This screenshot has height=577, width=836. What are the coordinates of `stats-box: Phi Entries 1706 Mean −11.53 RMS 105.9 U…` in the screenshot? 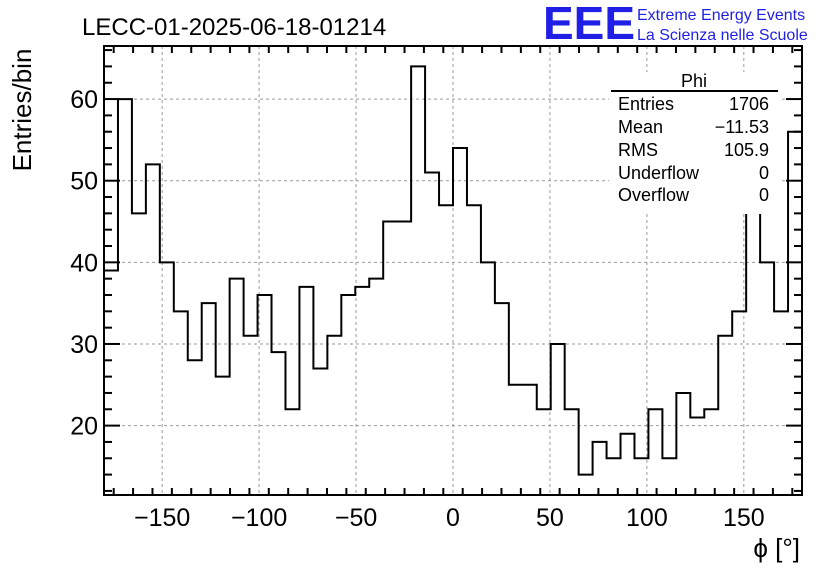 It's located at (694, 142).